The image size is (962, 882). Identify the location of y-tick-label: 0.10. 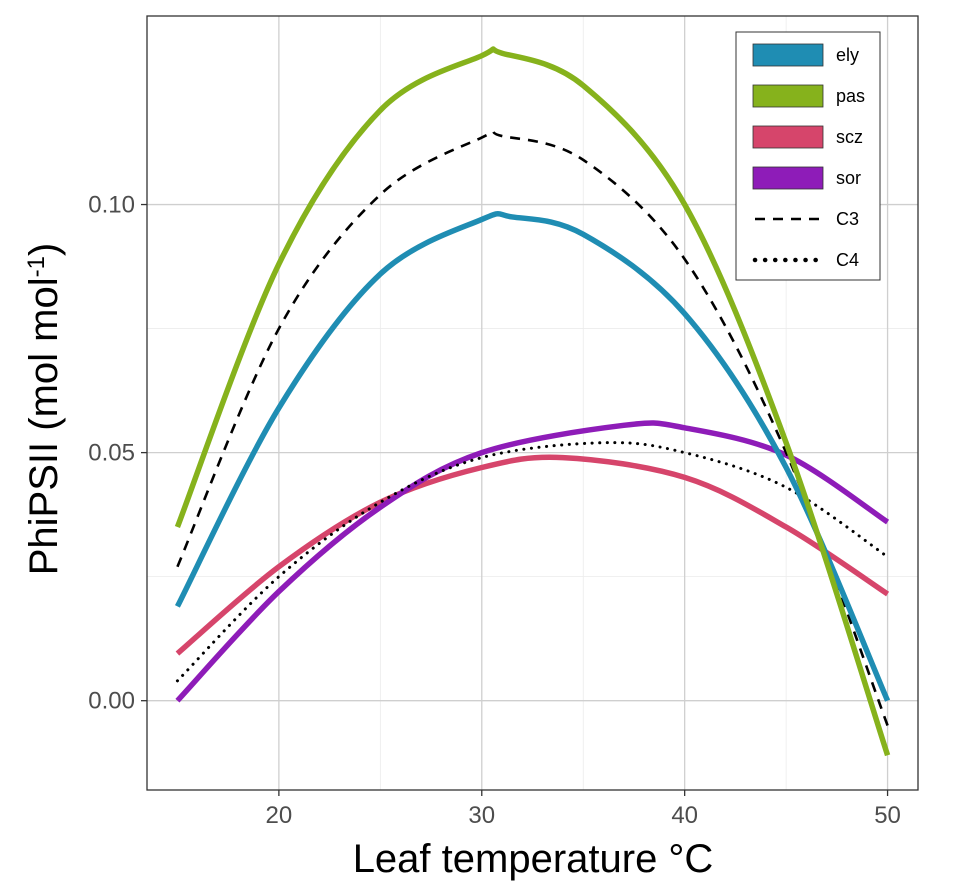
(111, 205).